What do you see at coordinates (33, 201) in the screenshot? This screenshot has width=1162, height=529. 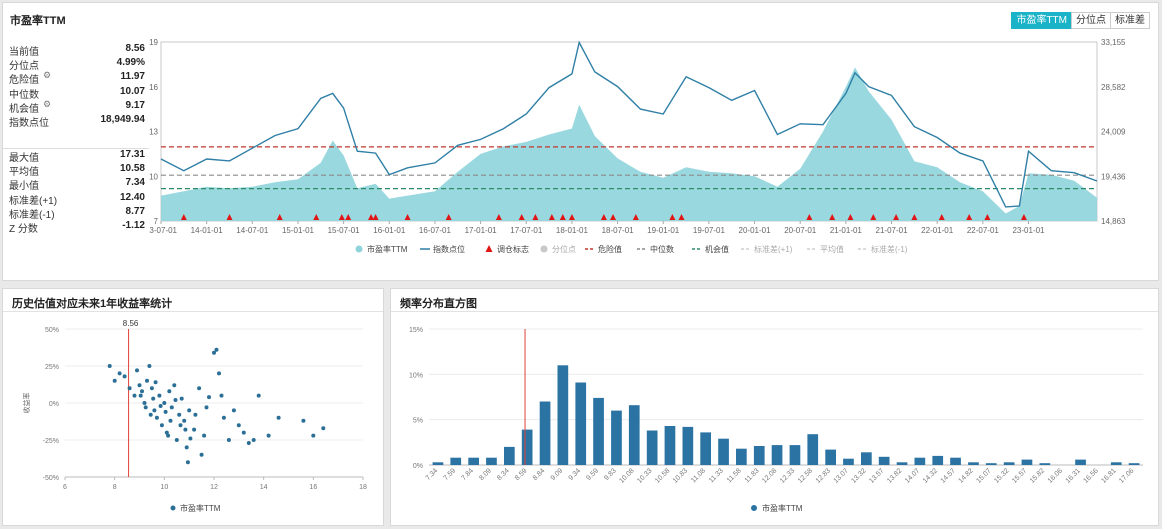 I see `stat-label: 标准差(+1)` at bounding box center [33, 201].